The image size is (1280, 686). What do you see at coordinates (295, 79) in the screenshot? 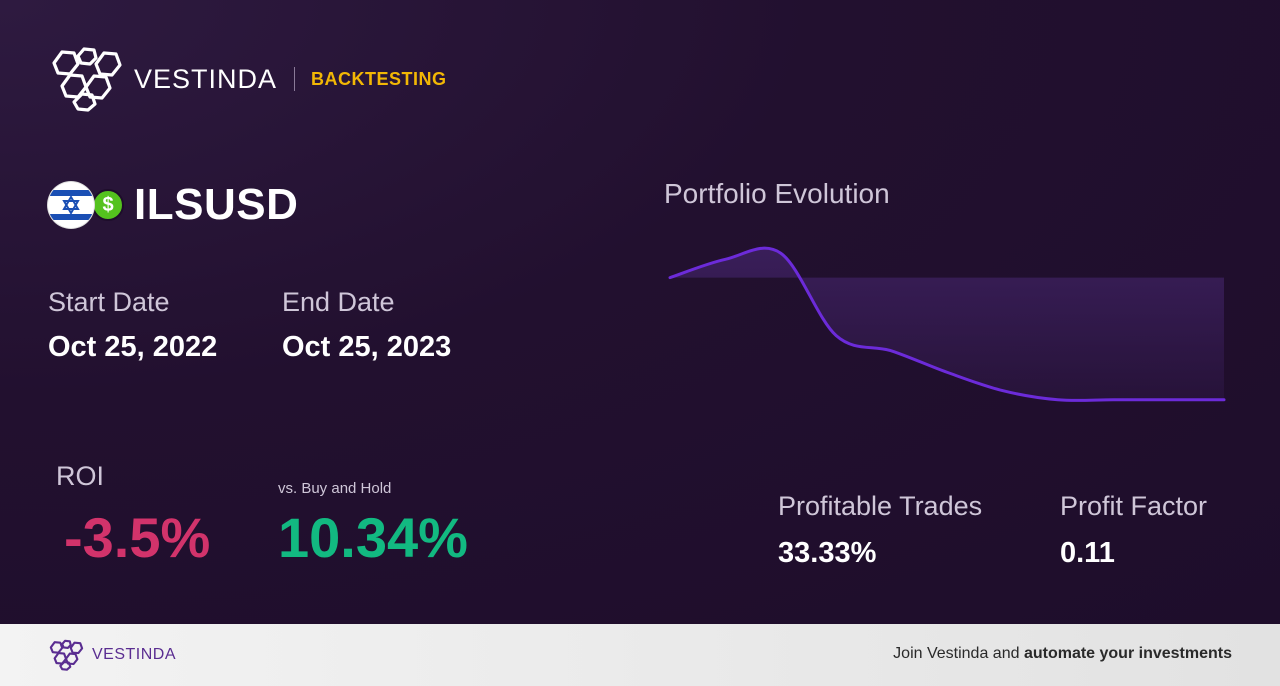
I see `brand-divider` at bounding box center [295, 79].